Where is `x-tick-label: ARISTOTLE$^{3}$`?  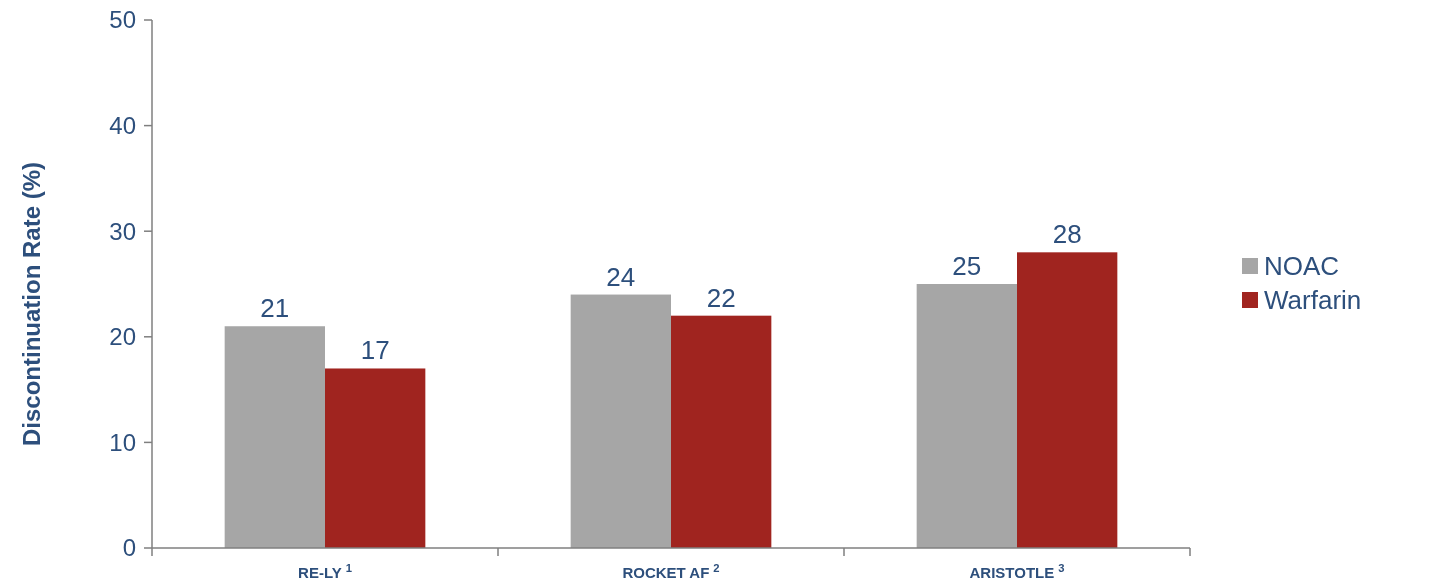
x-tick-label: ARISTOTLE$^{3}$ is located at coordinates (1017, 571).